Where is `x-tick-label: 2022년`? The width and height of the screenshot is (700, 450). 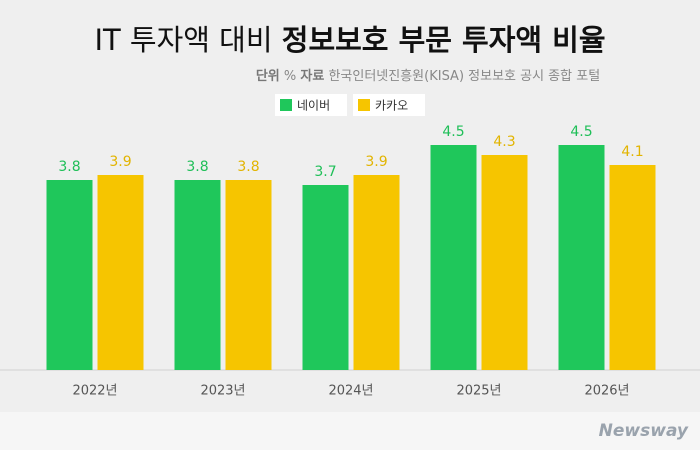 x-tick-label: 2022년 is located at coordinates (94, 391).